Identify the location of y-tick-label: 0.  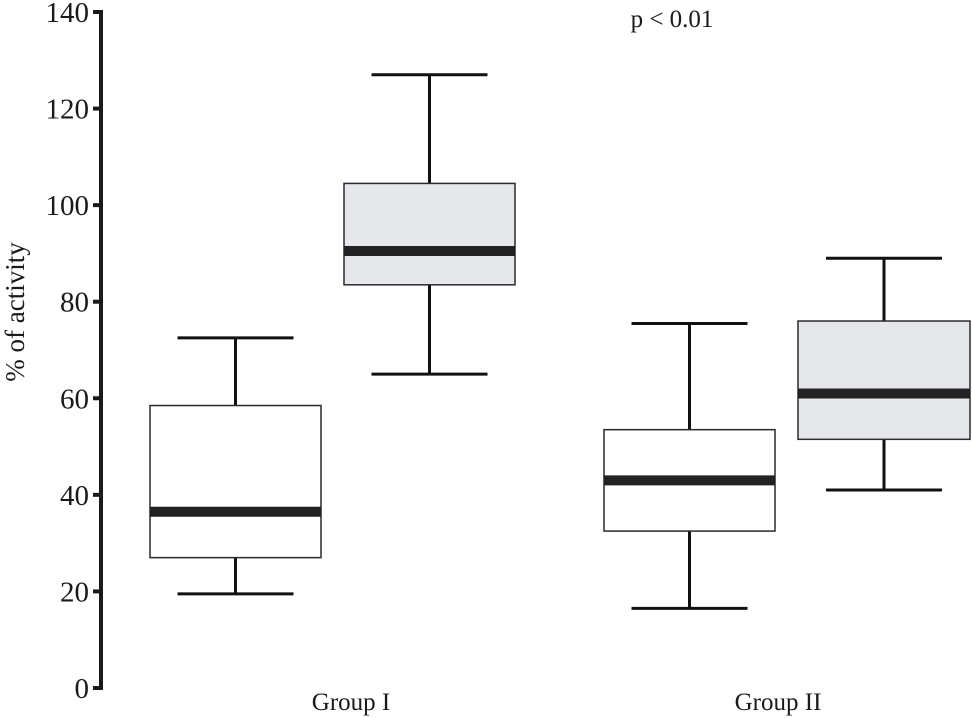
(82, 689).